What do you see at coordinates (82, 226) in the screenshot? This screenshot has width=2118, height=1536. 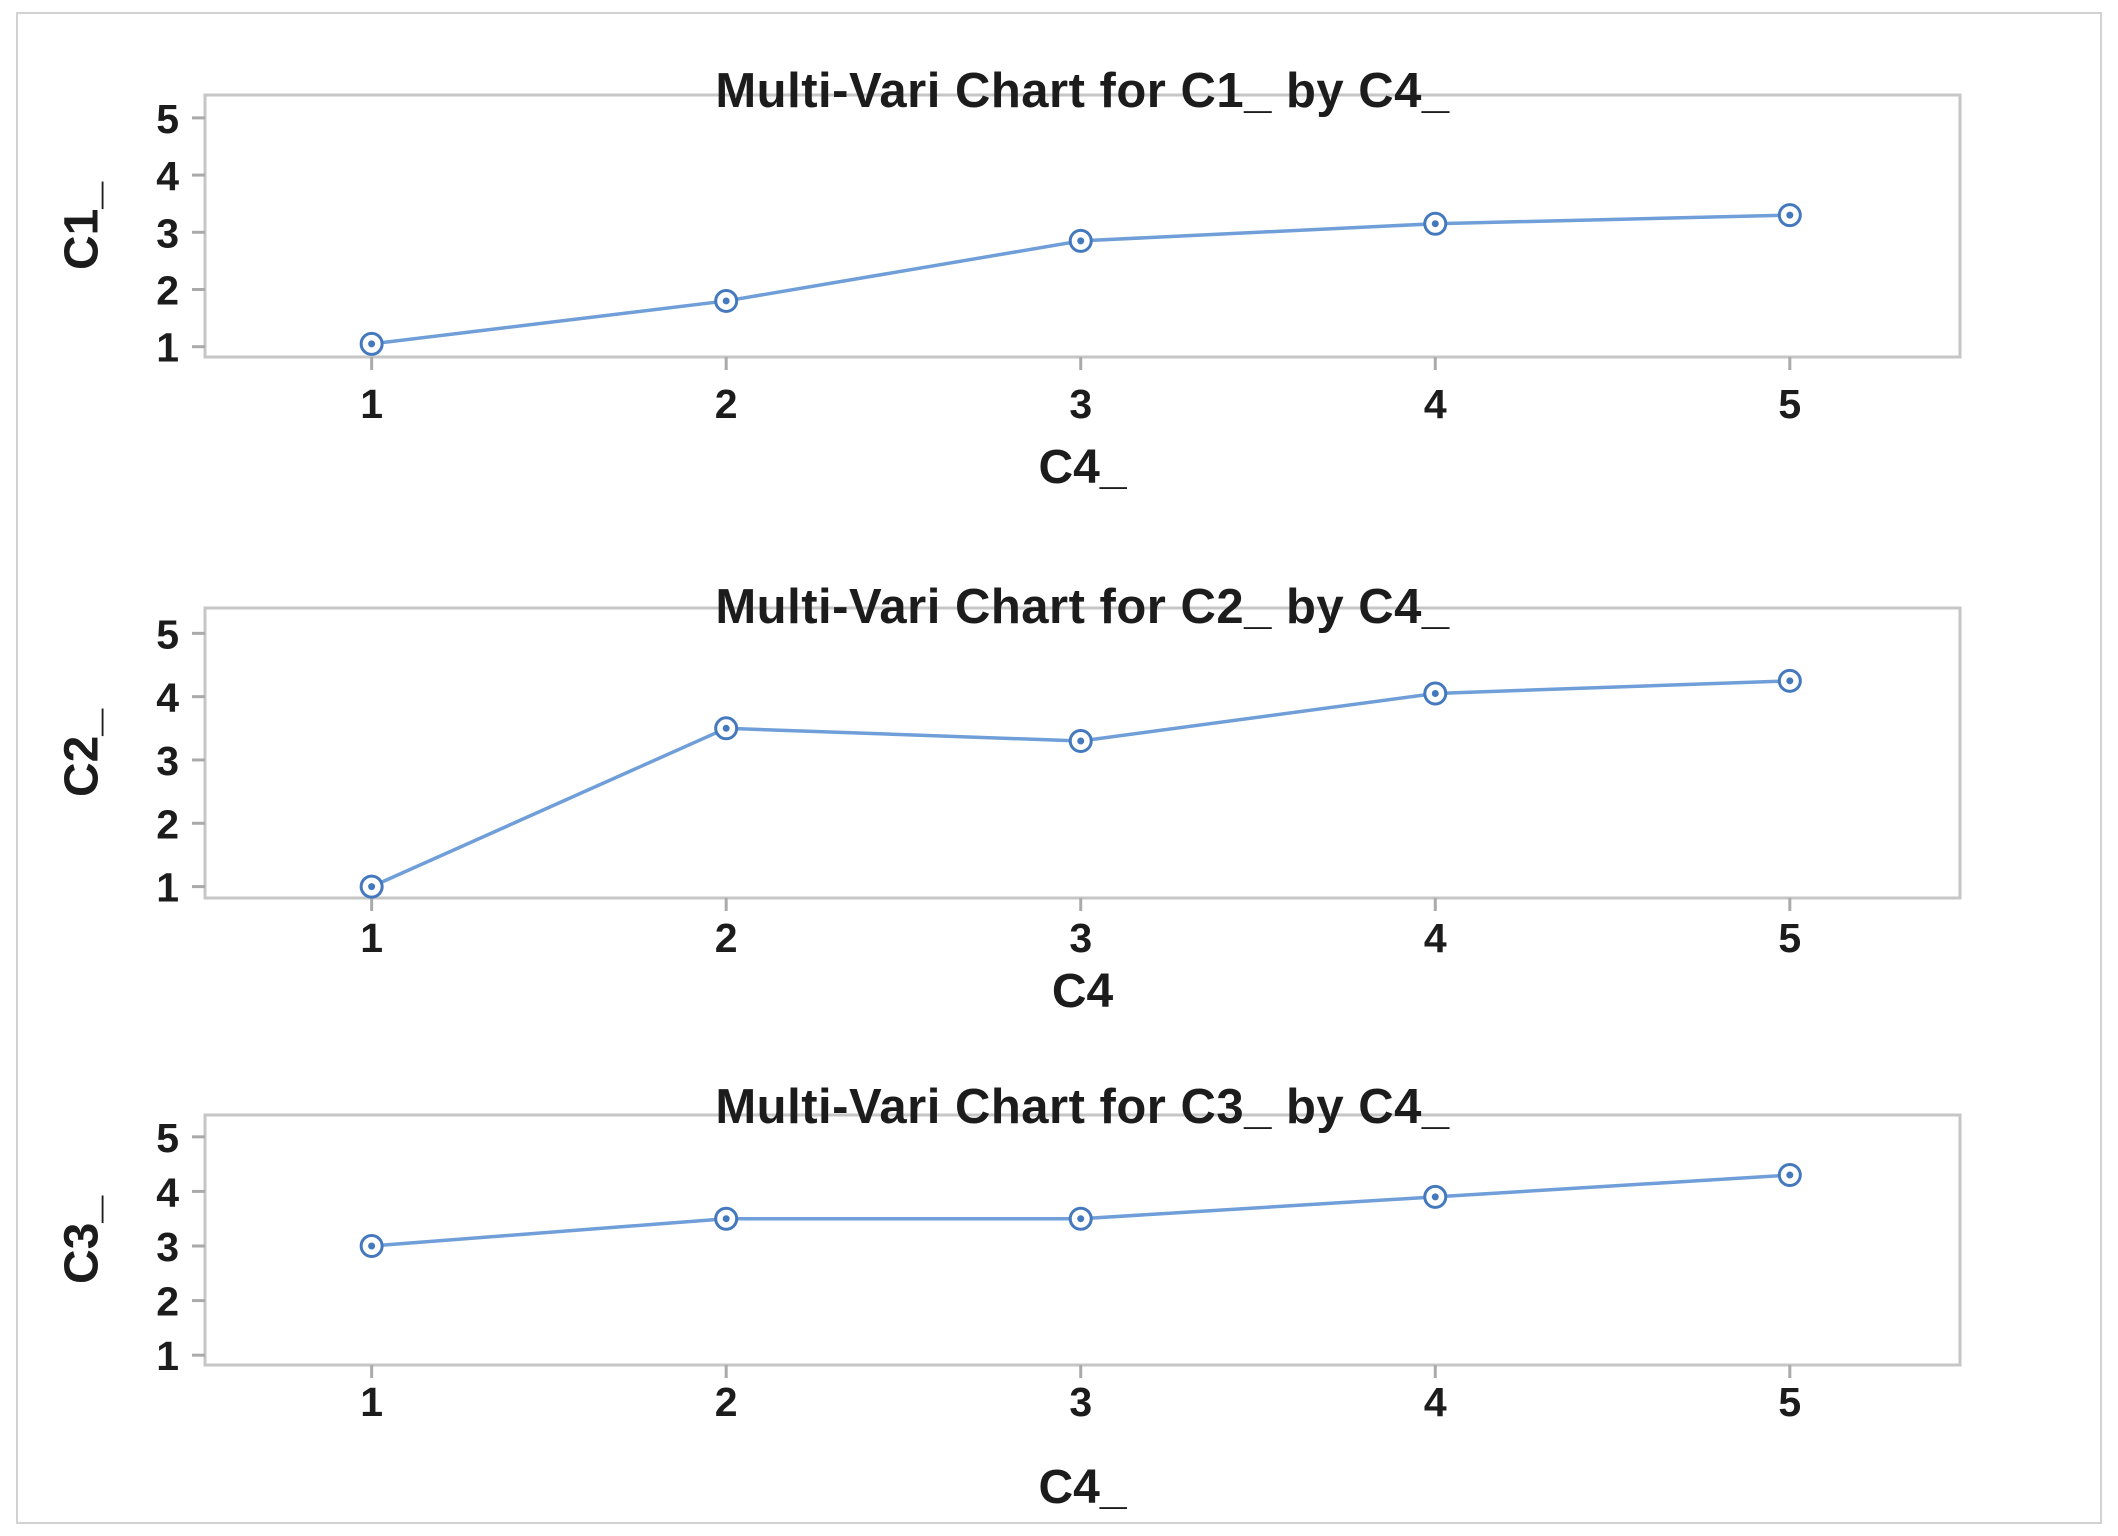 I see `y-axis-label: C1_` at bounding box center [82, 226].